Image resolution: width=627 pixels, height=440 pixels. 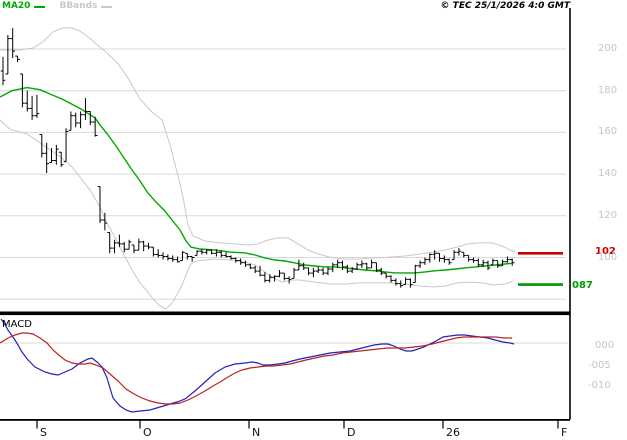 What do you see at coordinates (608, 132) in the screenshot?
I see `price-axis-label: 160` at bounding box center [608, 132].